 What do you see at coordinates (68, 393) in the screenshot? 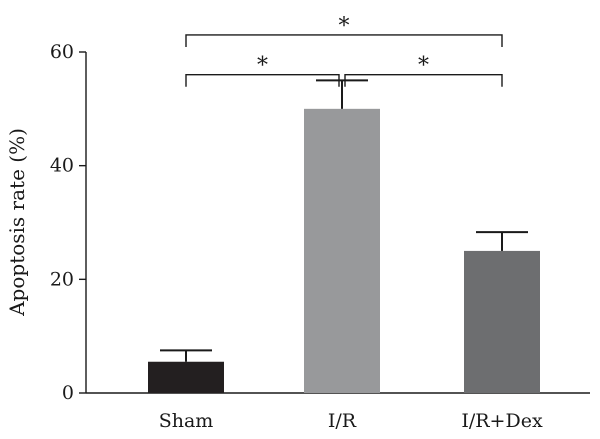
I see `y-tick-label: 0` at bounding box center [68, 393].